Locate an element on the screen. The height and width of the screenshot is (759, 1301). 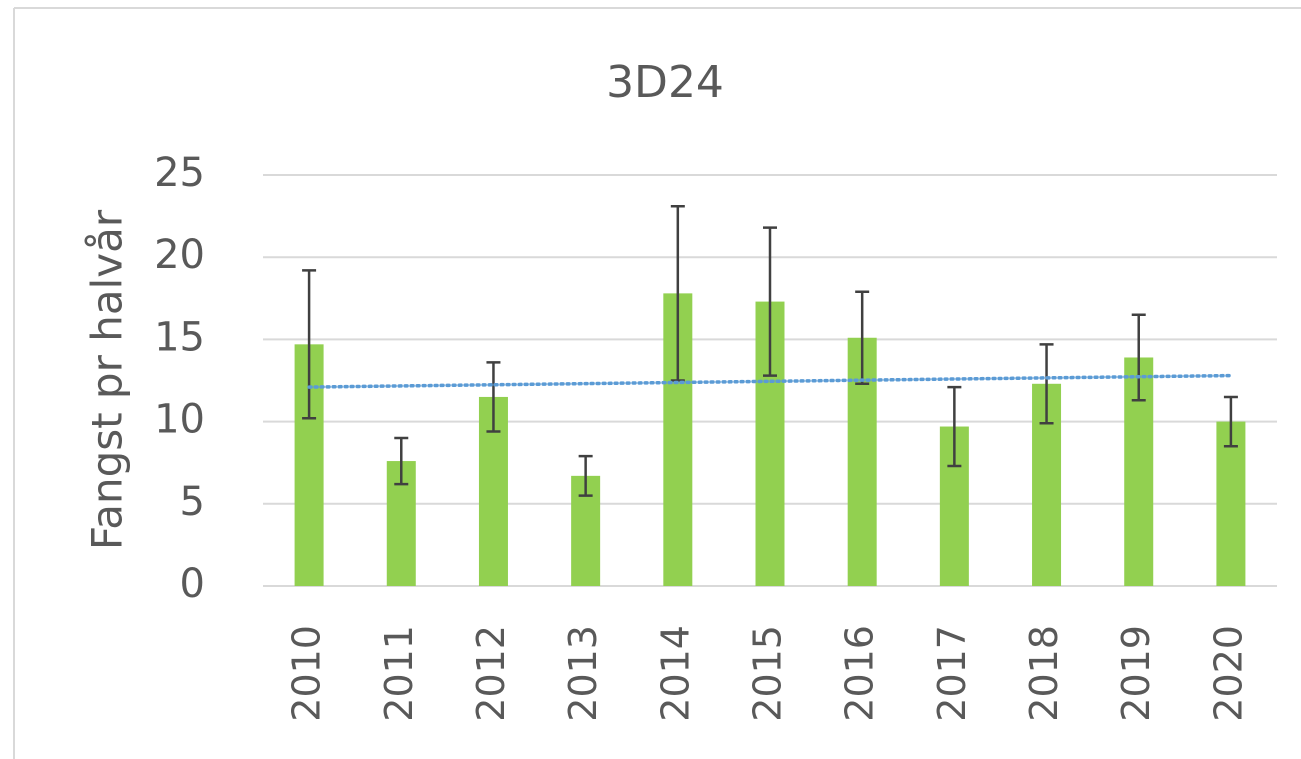
bar is located at coordinates (1231, 503).